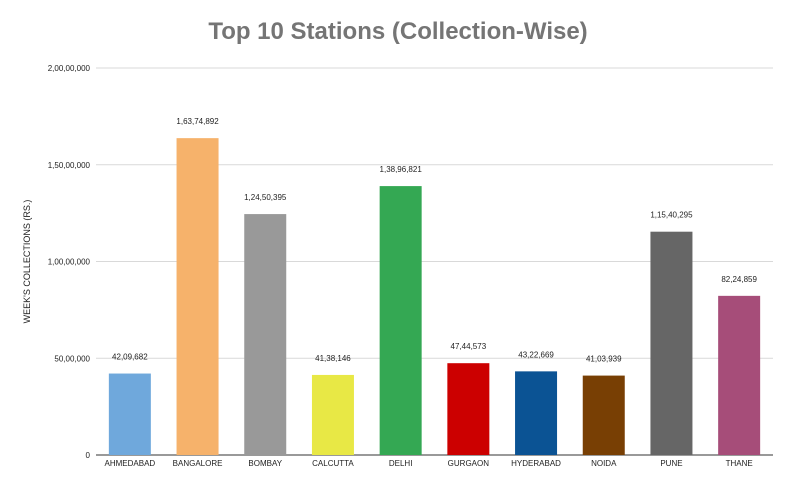 The image size is (796, 480). Describe the element at coordinates (332, 414) in the screenshot. I see `bar-calcutta` at that location.